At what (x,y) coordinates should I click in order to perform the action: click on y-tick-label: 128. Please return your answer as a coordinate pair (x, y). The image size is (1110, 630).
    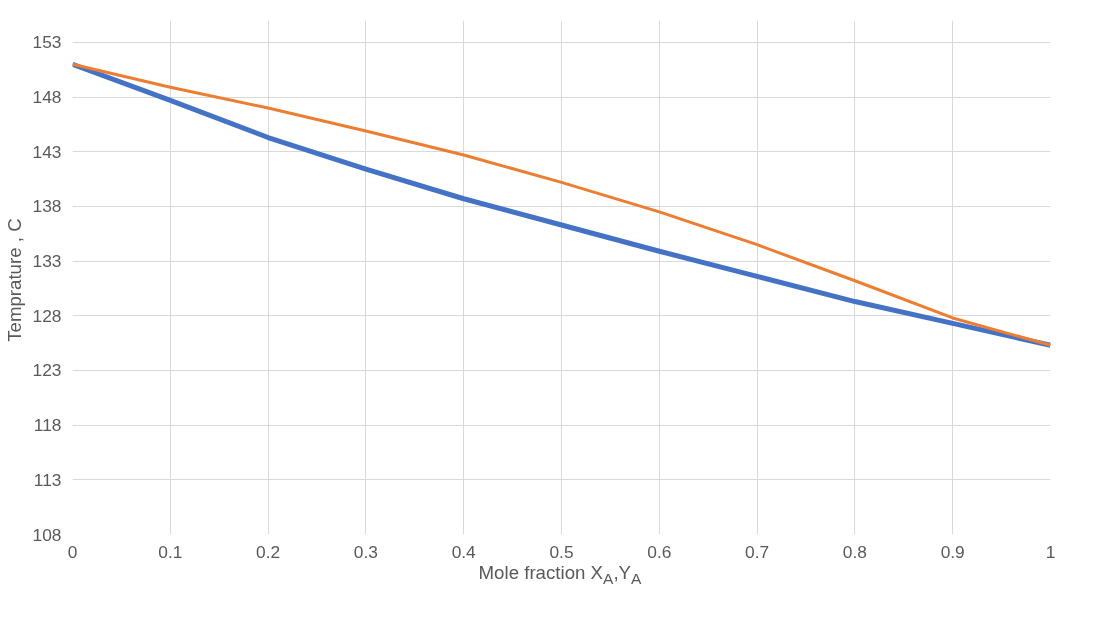
    Looking at the image, I should click on (47, 315).